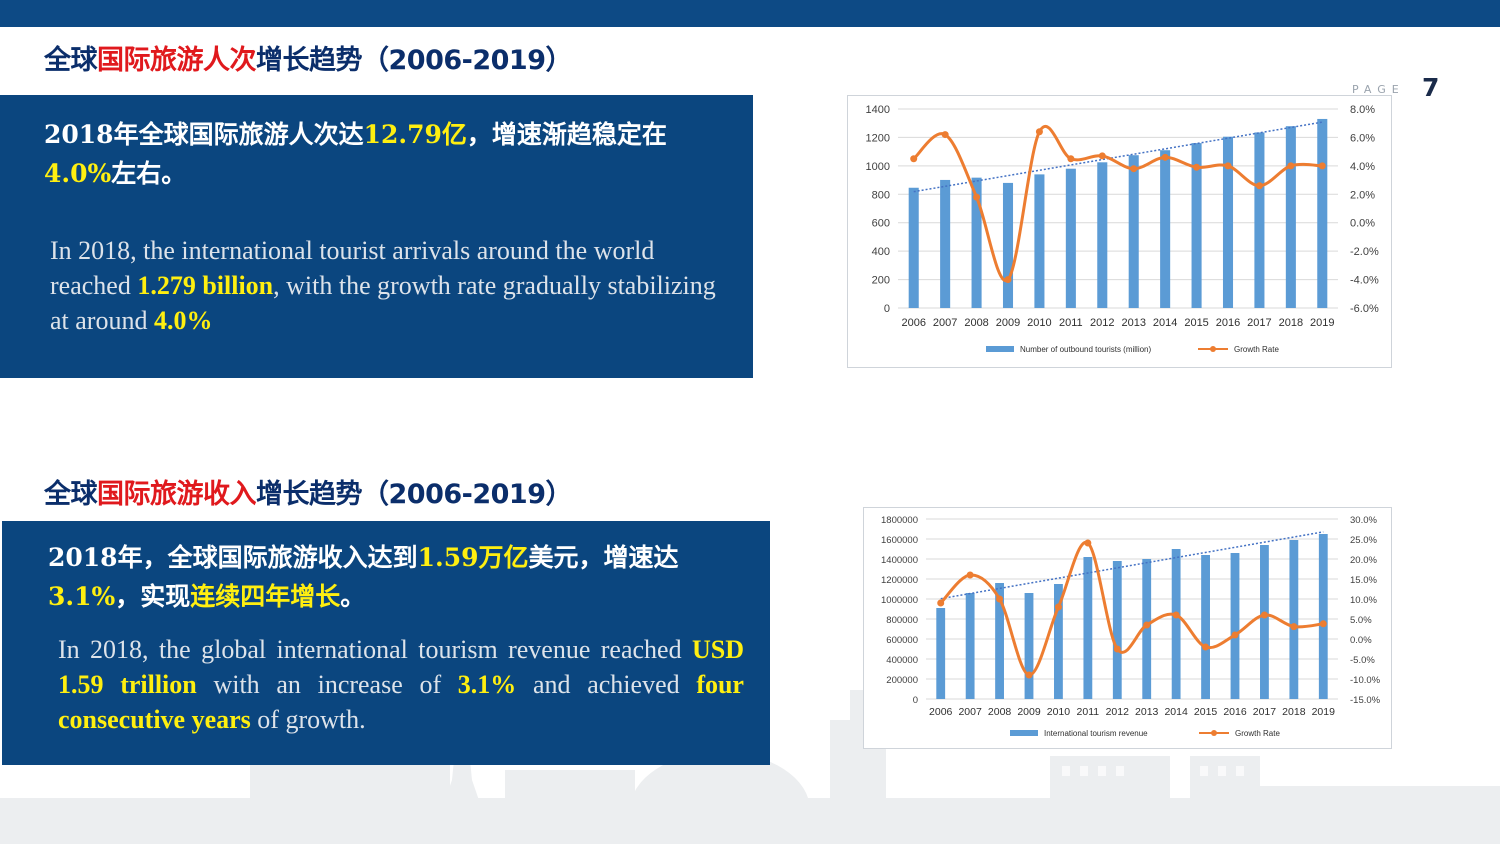 The width and height of the screenshot is (1500, 844). Describe the element at coordinates (887, 309) in the screenshot. I see `y-left-tick-label: 0` at that location.